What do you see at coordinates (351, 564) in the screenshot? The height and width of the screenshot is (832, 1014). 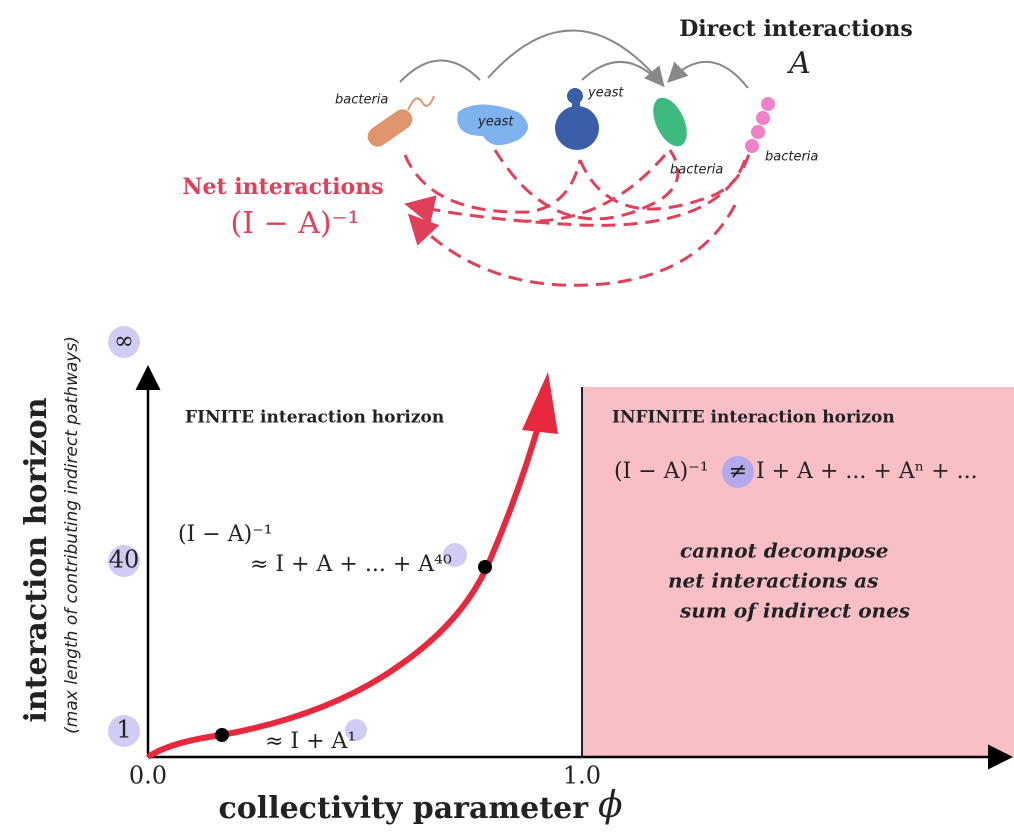 I see `finite-formula: ≈ I + A + ... + A⁴⁰` at bounding box center [351, 564].